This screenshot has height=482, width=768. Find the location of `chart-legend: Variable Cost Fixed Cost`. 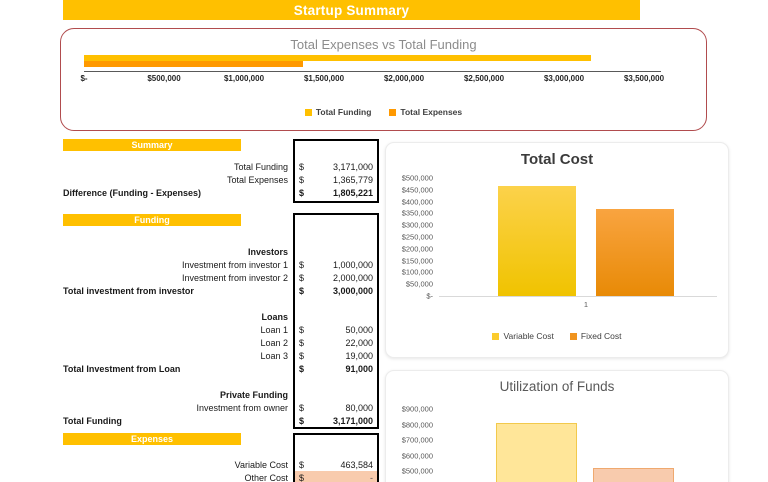

chart-legend: Variable Cost Fixed Cost is located at coordinates (557, 336).